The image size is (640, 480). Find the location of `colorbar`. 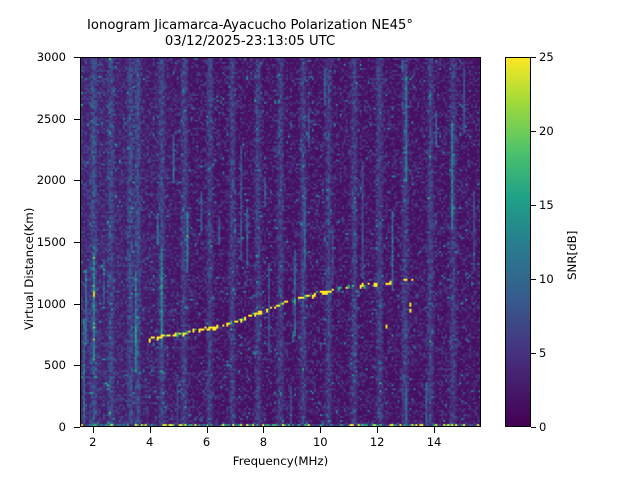

colorbar is located at coordinates (518, 242).